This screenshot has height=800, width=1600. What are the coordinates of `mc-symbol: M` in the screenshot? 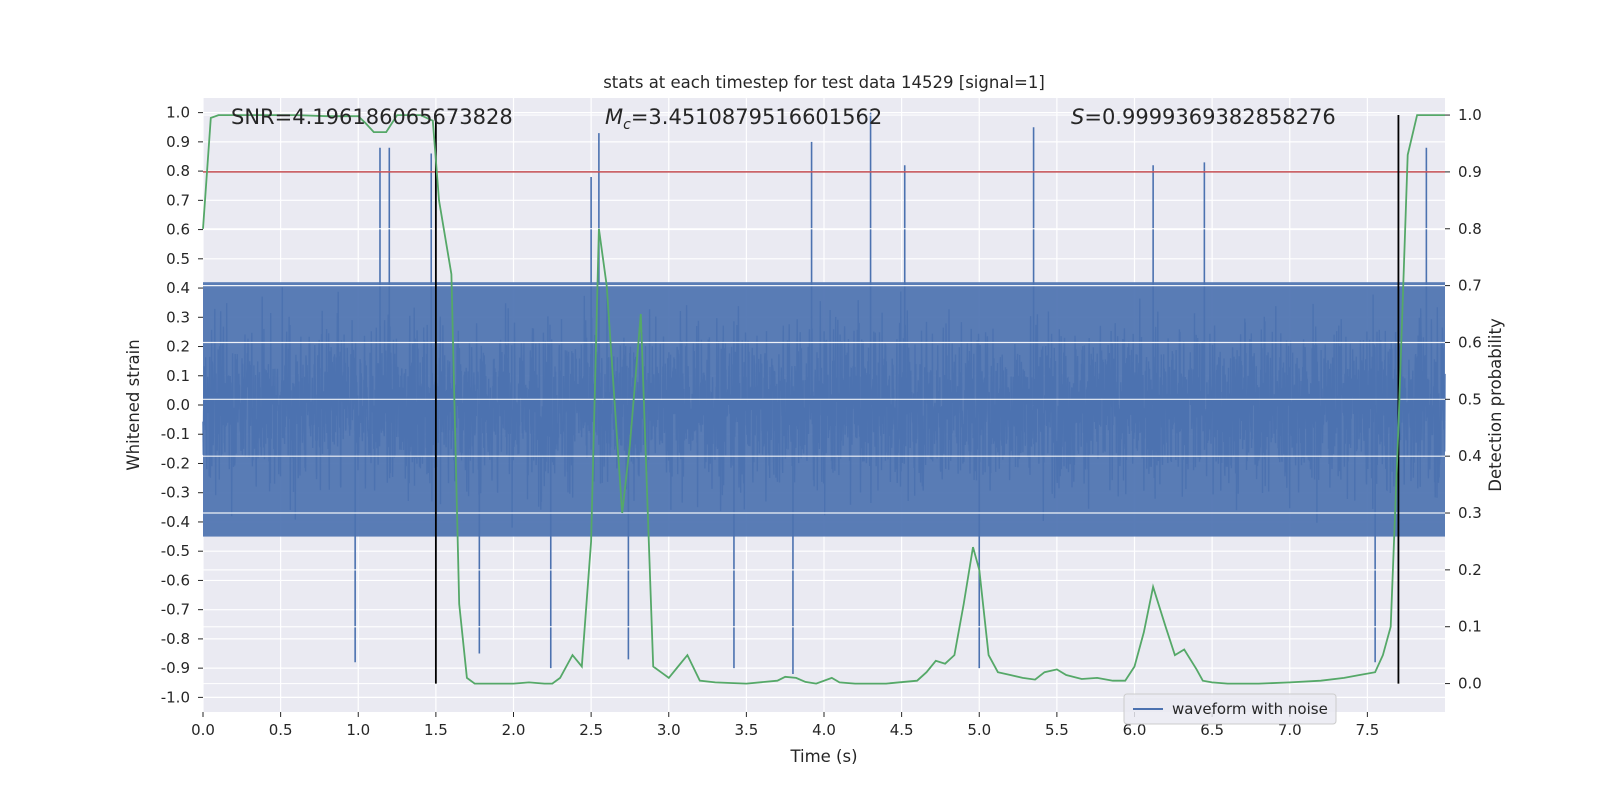 It's located at (614, 117).